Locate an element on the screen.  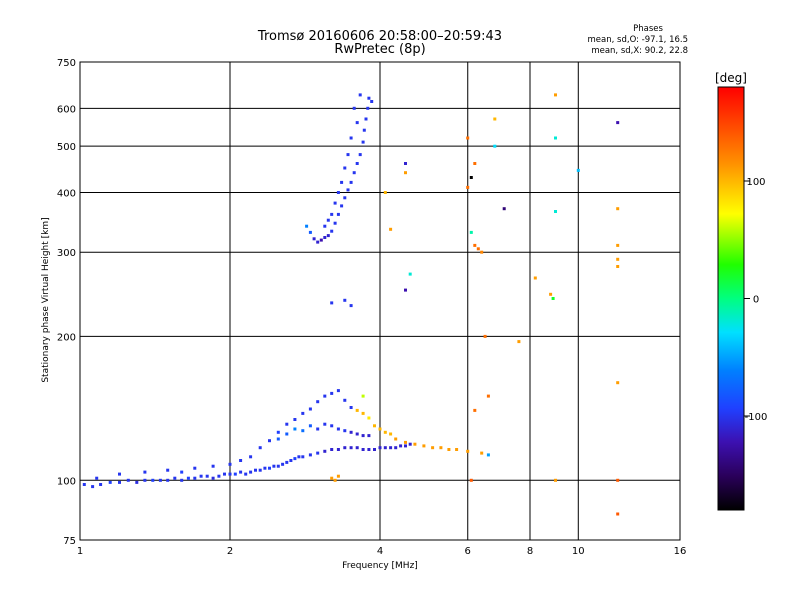
colorbar-tick-label: -100 is located at coordinates (756, 417).